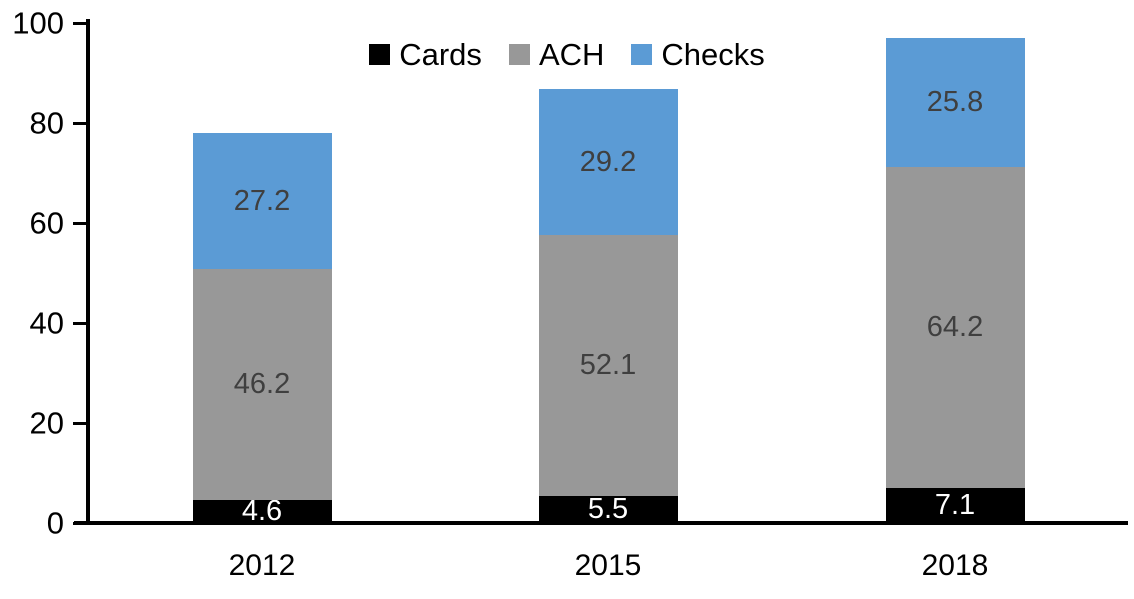  I want to click on segment-value-label: 5.5, so click(608, 508).